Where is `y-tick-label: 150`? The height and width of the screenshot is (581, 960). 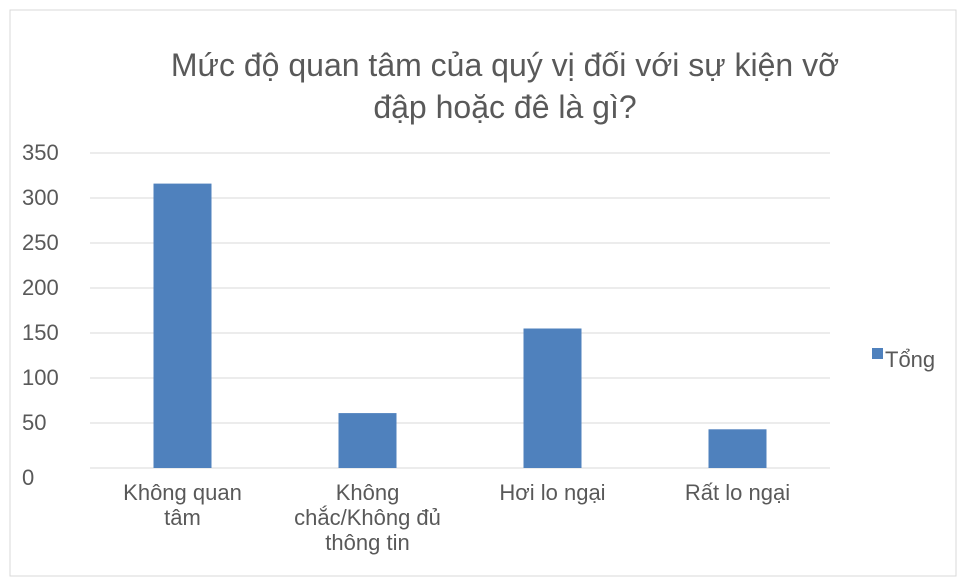 y-tick-label: 150 is located at coordinates (40, 332).